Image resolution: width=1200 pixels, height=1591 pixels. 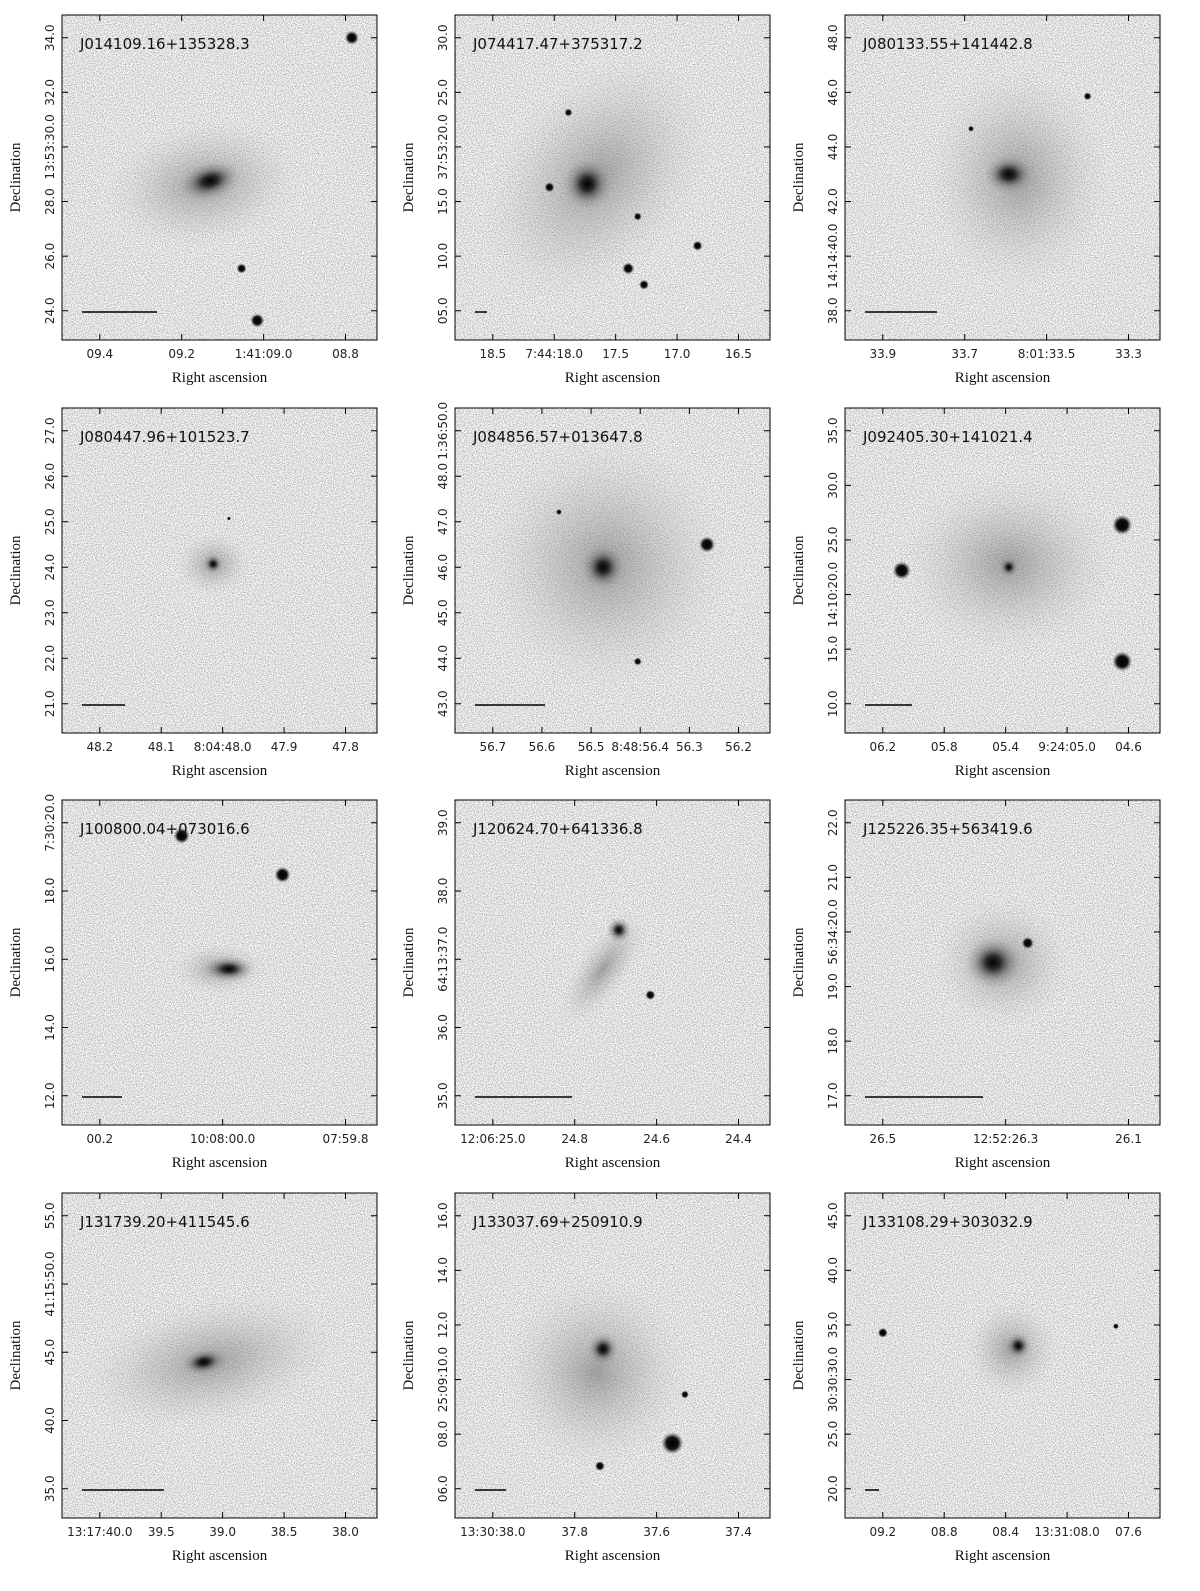 What do you see at coordinates (443, 1434) in the screenshot?
I see `y-tick-label: 08.0` at bounding box center [443, 1434].